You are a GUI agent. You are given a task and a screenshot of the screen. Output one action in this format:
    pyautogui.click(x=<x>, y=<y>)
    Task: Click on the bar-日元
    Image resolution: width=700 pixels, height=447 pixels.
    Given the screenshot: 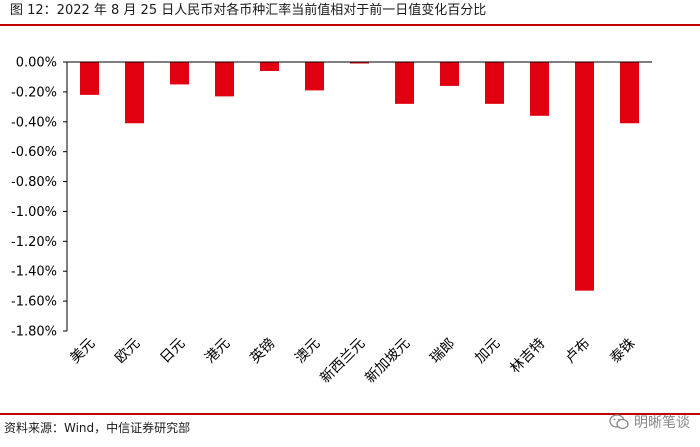 What is the action you would take?
    pyautogui.click(x=179, y=73)
    